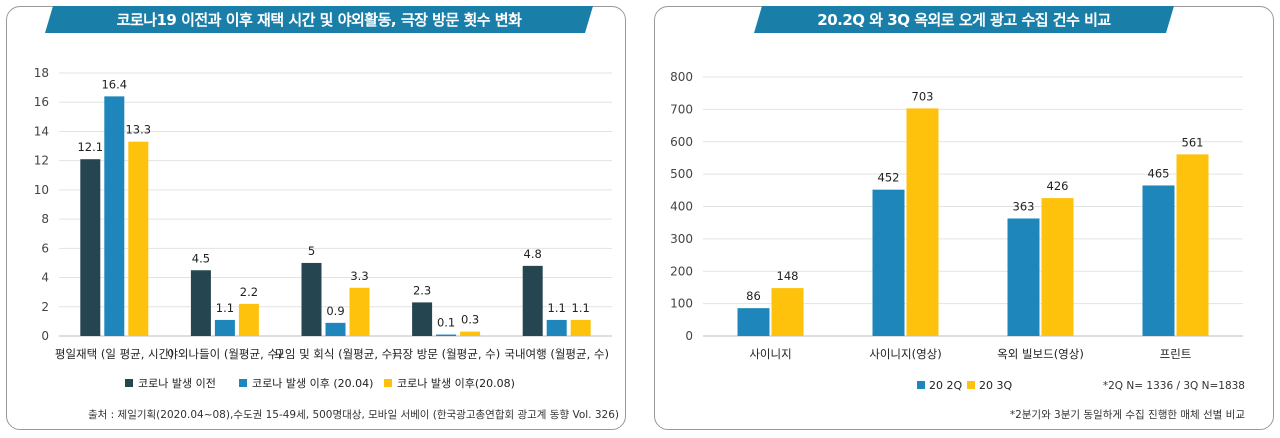  What do you see at coordinates (681, 304) in the screenshot?
I see `y-tick-label: 100` at bounding box center [681, 304].